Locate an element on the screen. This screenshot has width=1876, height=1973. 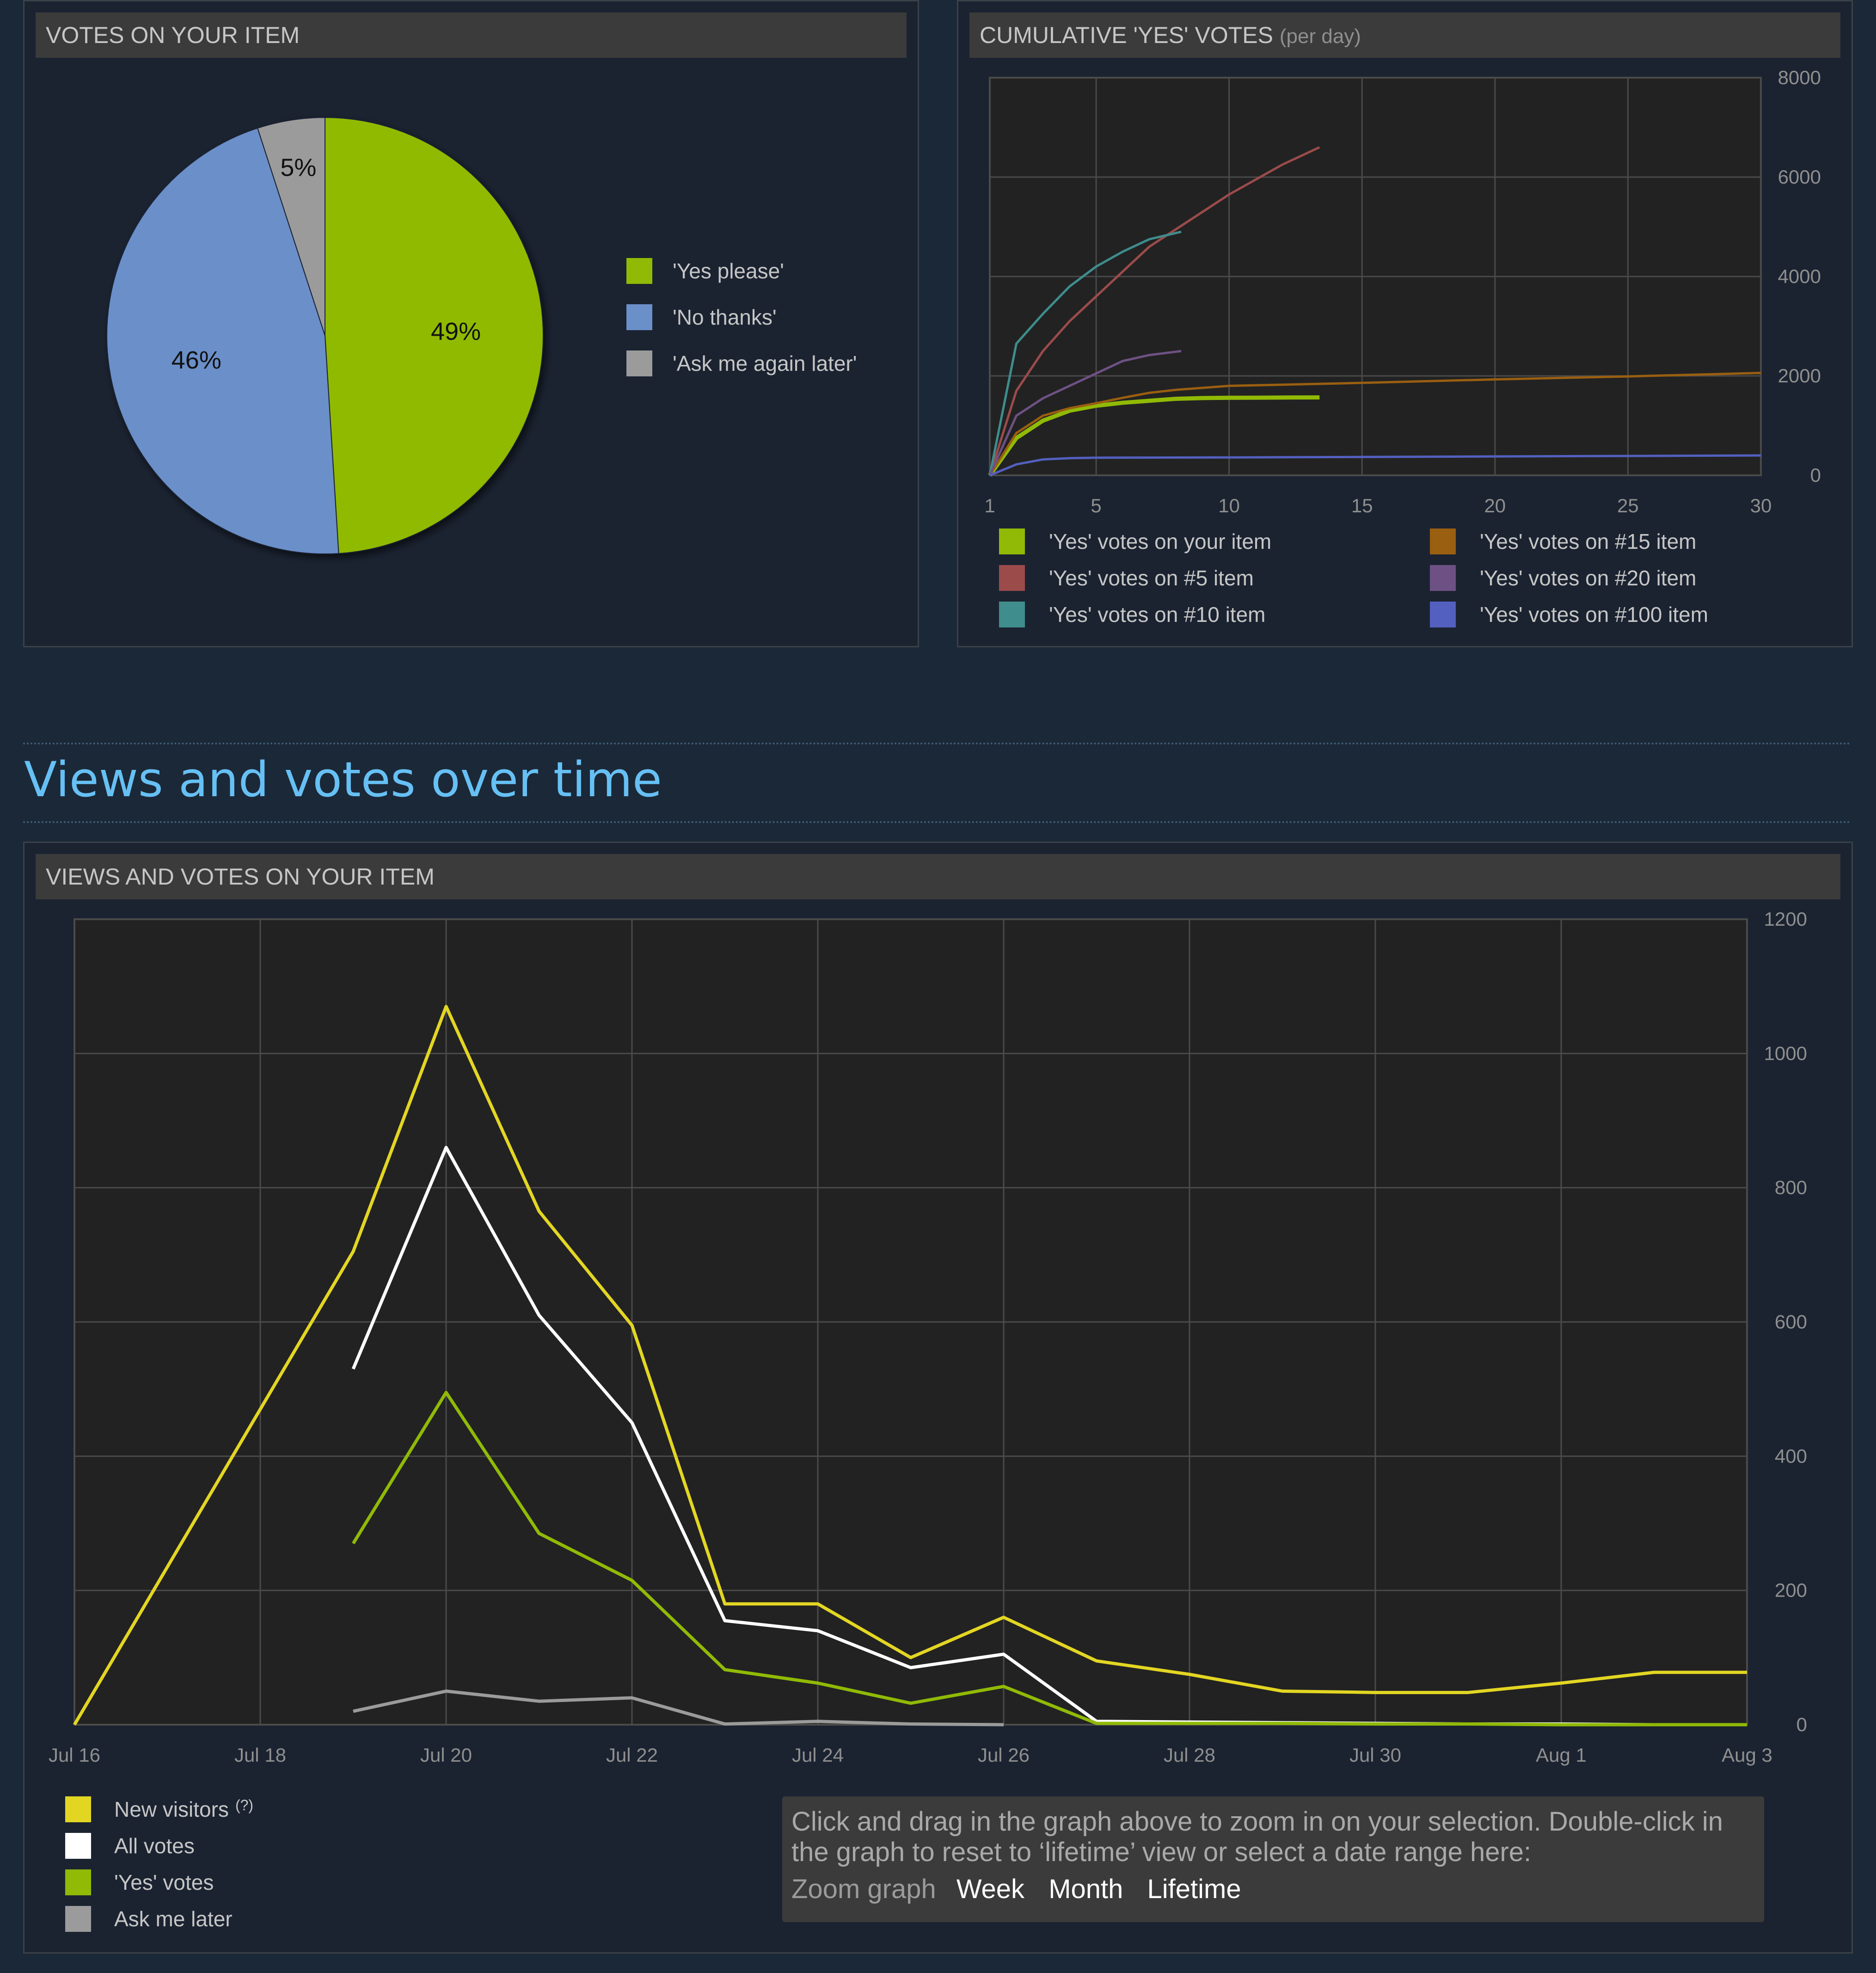
legend-label-new-visitors: New visitors (?) is located at coordinates (184, 1809).